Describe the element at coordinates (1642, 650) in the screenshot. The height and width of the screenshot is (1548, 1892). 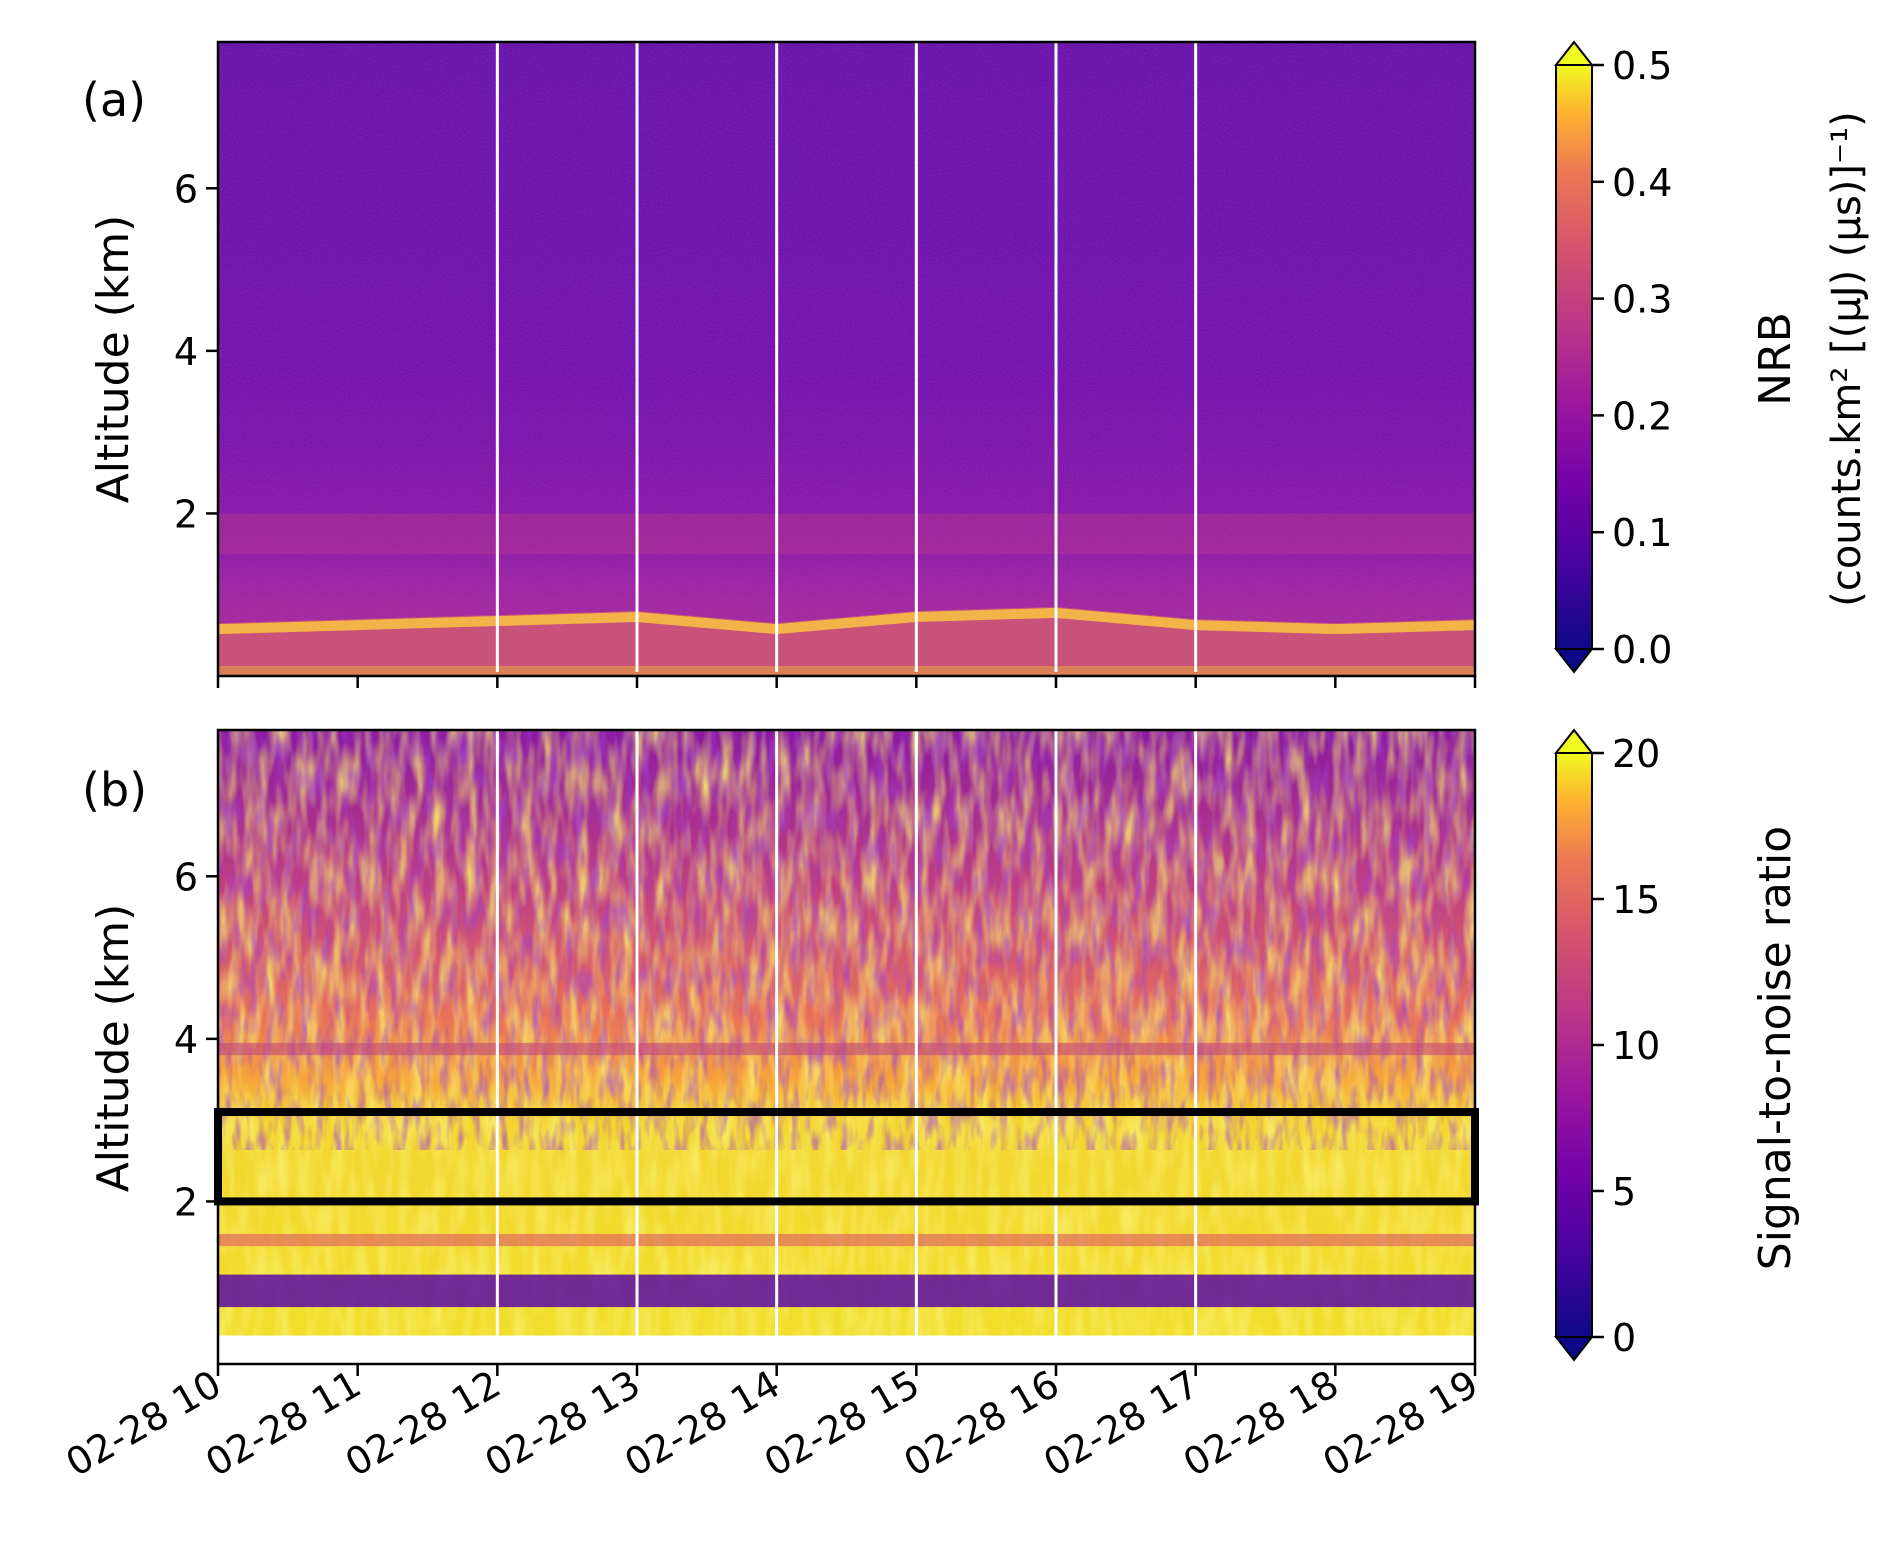
I see `colorbar-tick-label: 0.0` at that location.